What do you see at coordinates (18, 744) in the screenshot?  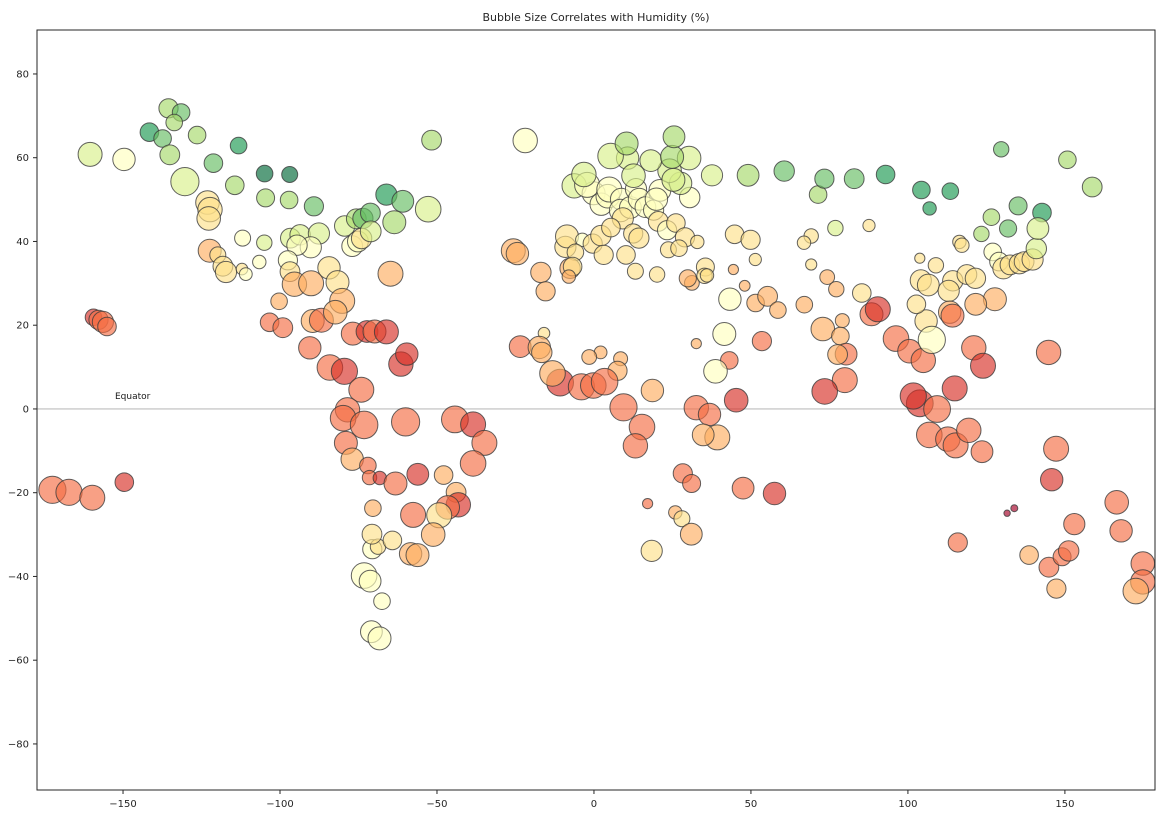 I see `y-tick-label: −80` at bounding box center [18, 744].